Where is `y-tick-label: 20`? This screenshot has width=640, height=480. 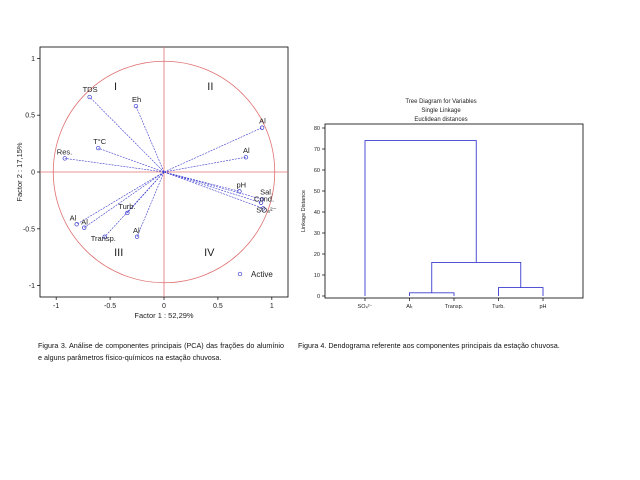 y-tick-label: 20 is located at coordinates (317, 255).